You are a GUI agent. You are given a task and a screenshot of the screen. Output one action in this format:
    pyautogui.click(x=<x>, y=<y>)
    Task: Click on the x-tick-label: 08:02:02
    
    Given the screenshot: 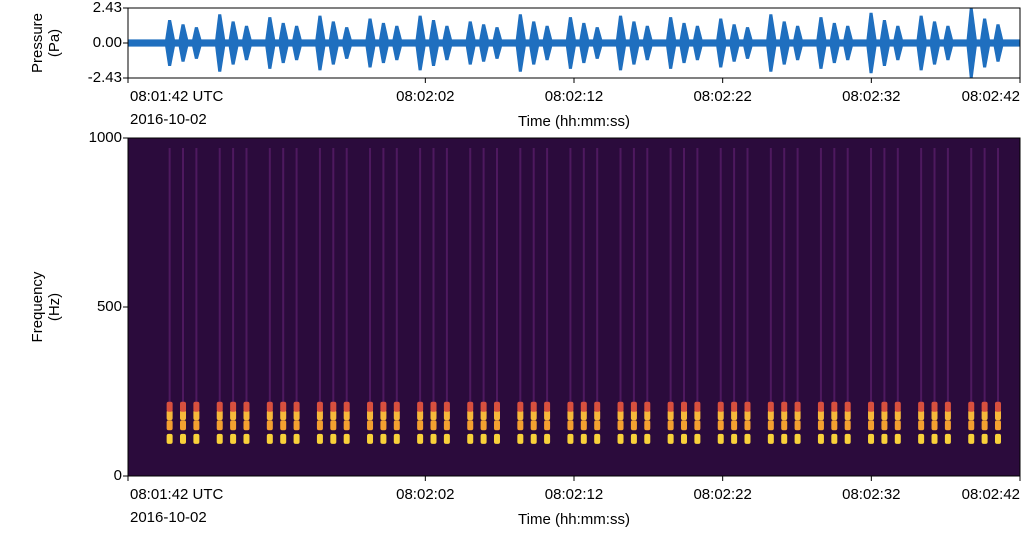 What is the action you would take?
    pyautogui.click(x=425, y=96)
    